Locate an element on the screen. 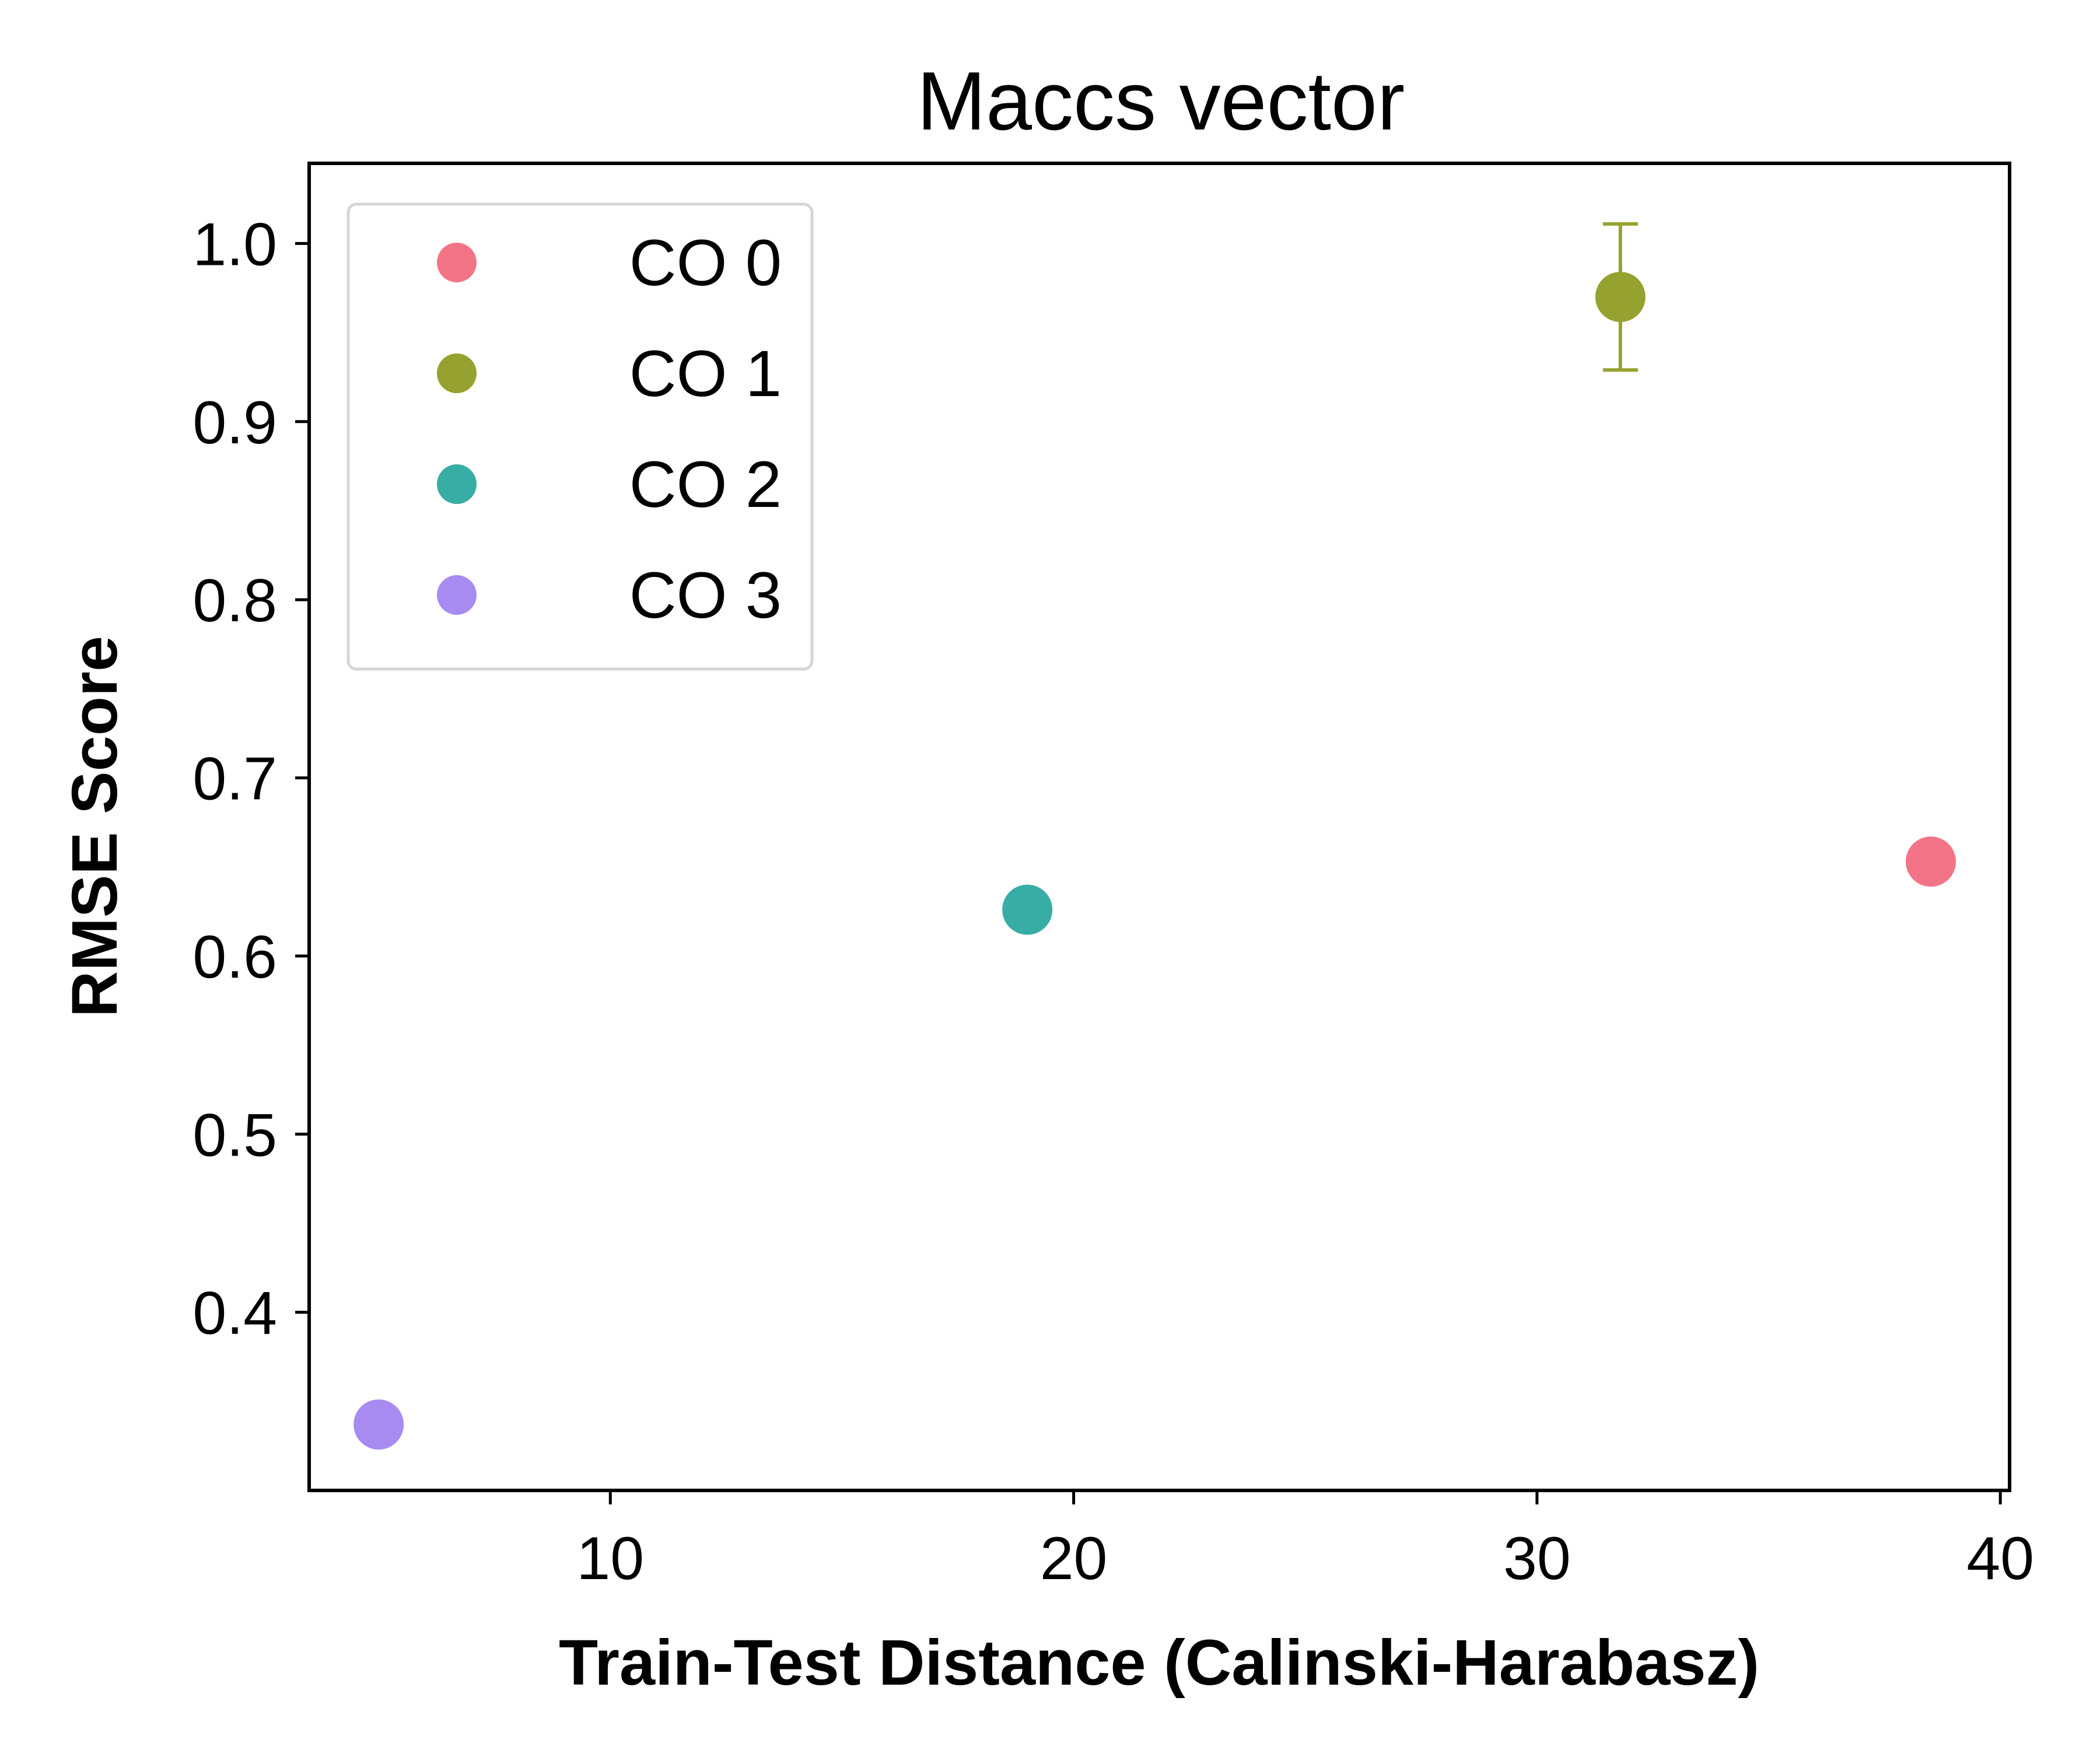 This screenshot has height=1750, width=2100. y-tick-label: 0.9 is located at coordinates (235, 423).